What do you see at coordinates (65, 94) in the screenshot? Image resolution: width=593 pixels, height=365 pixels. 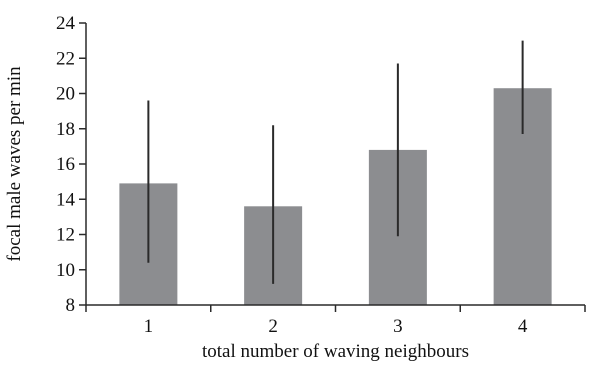 I see `y-tick-label-20: 20` at bounding box center [65, 94].